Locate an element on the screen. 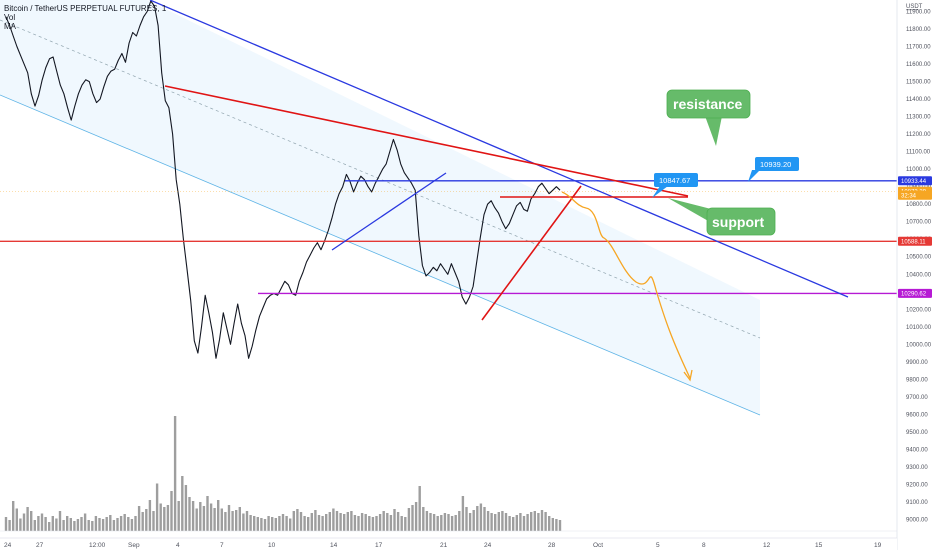 This screenshot has height=550, width=932. time-tick-label: 7 is located at coordinates (222, 545).